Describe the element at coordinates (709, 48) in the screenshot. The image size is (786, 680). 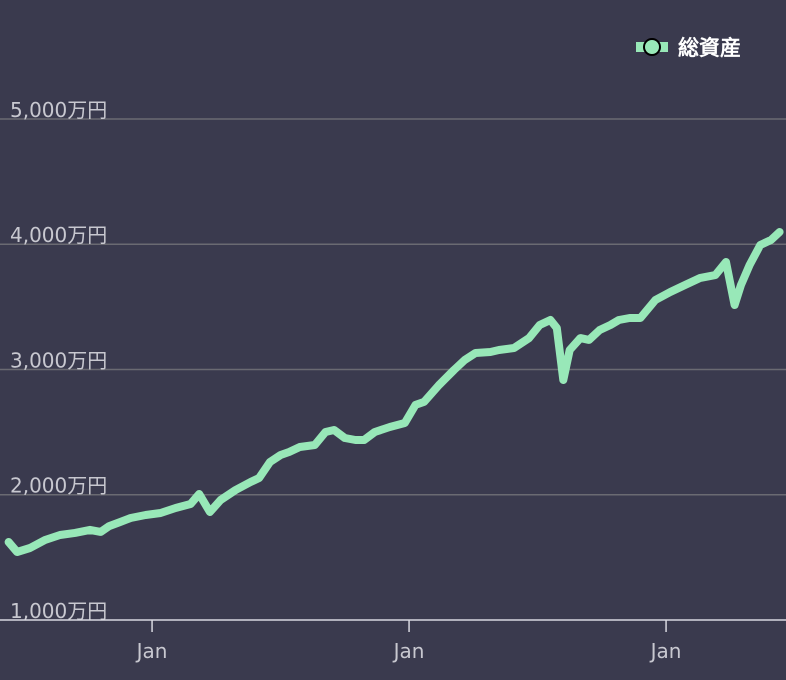
I see `legend-label: 総資産` at that location.